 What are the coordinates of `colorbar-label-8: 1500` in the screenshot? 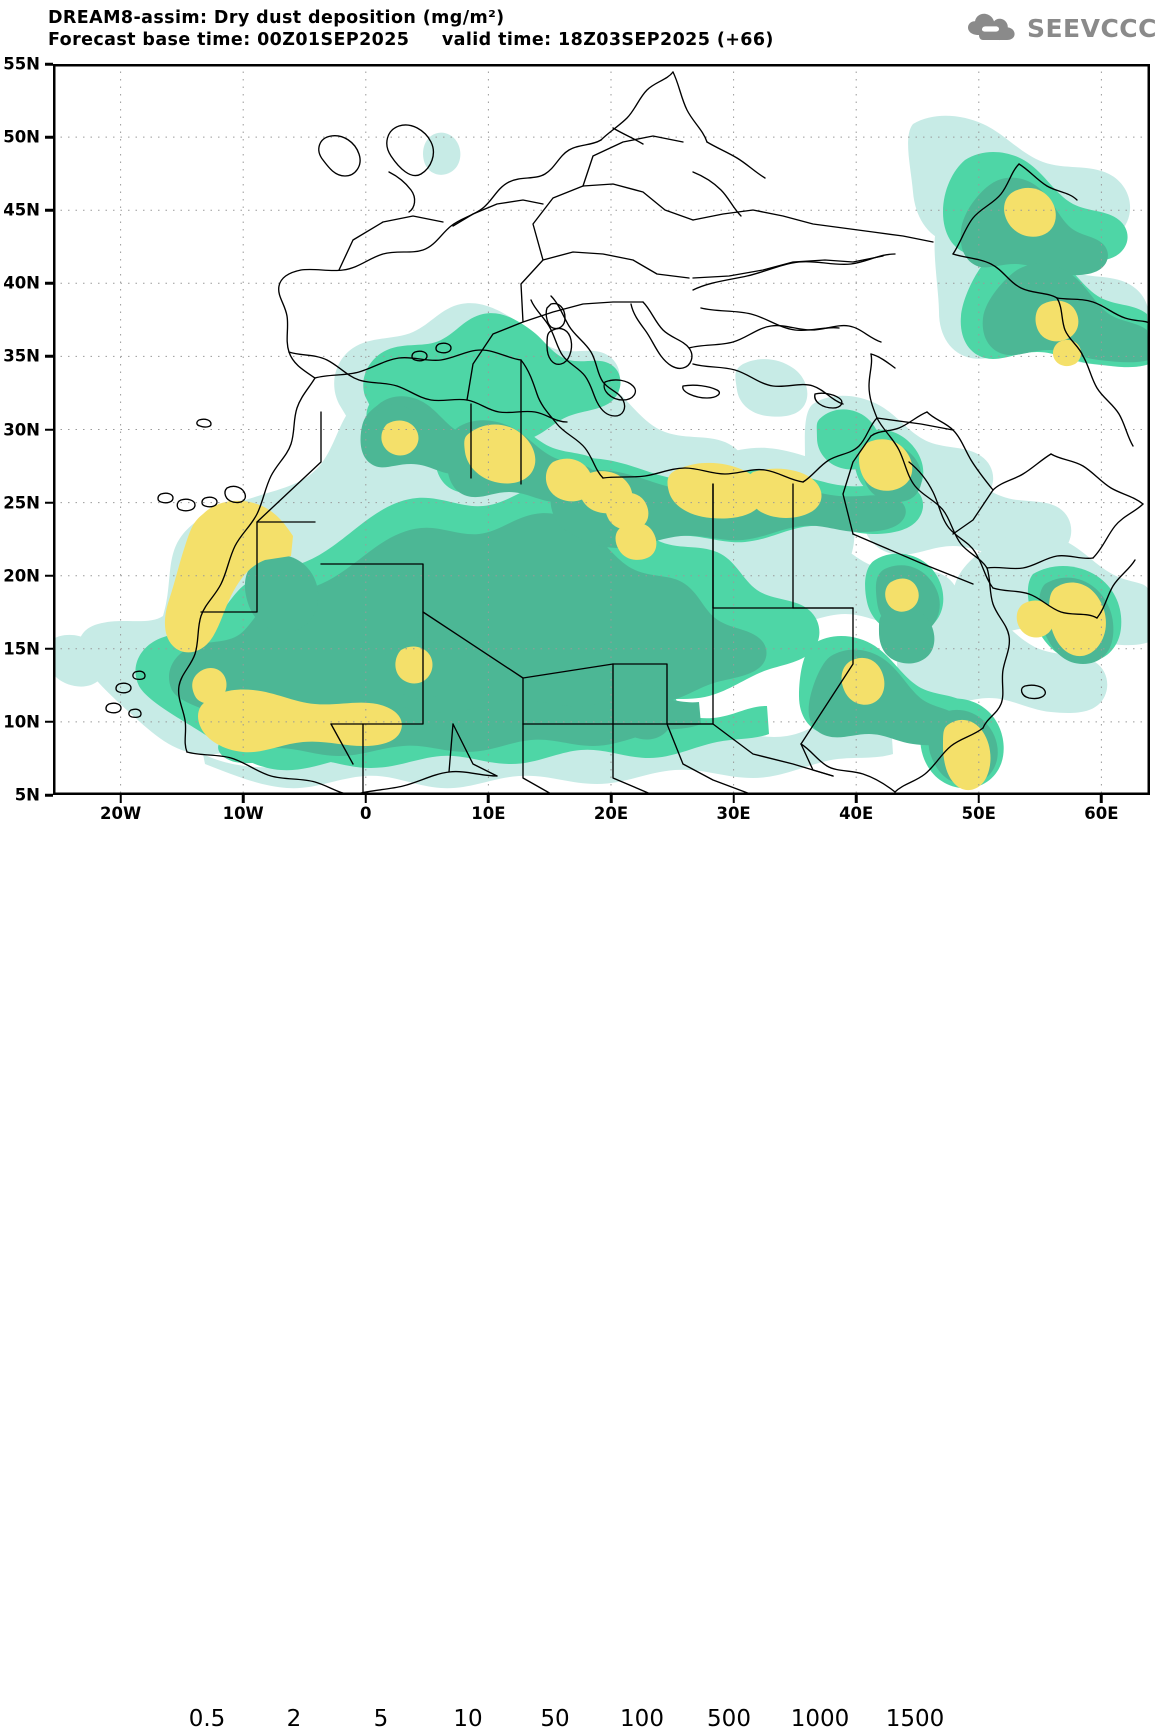 It's located at (915, 1719).